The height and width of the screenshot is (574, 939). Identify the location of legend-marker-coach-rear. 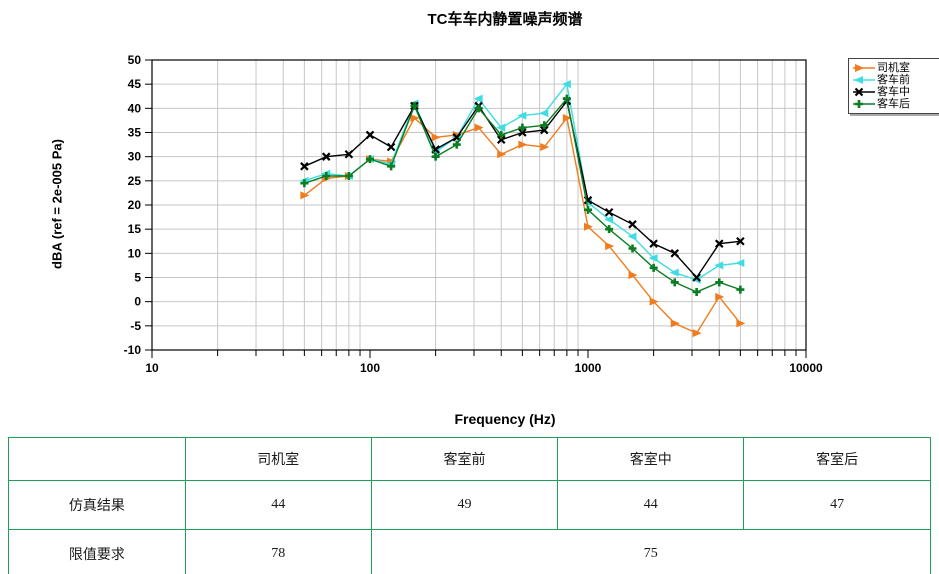
(864, 104).